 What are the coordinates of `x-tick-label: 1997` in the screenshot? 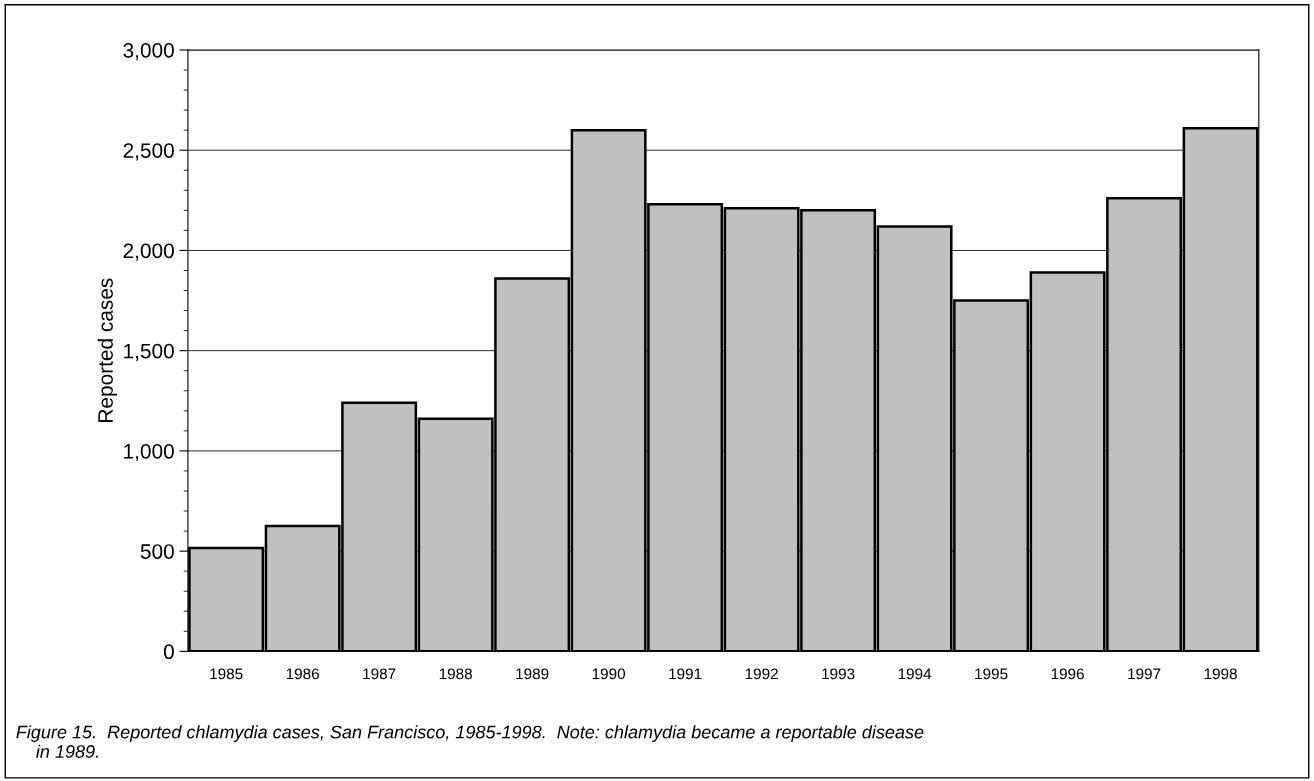 It's located at (1144, 674).